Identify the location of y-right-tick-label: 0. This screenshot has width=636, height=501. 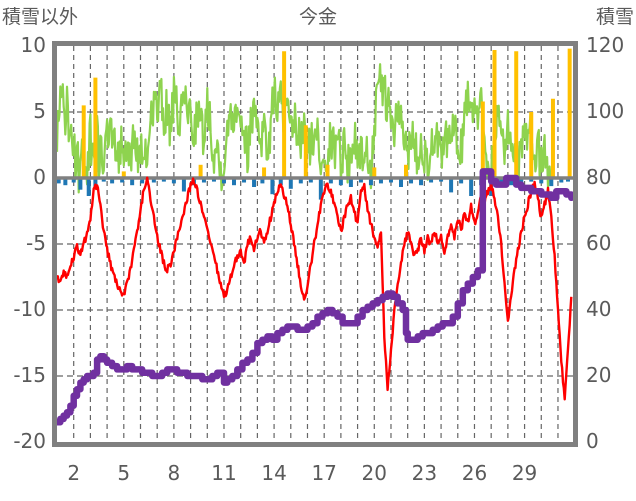
(592, 441).